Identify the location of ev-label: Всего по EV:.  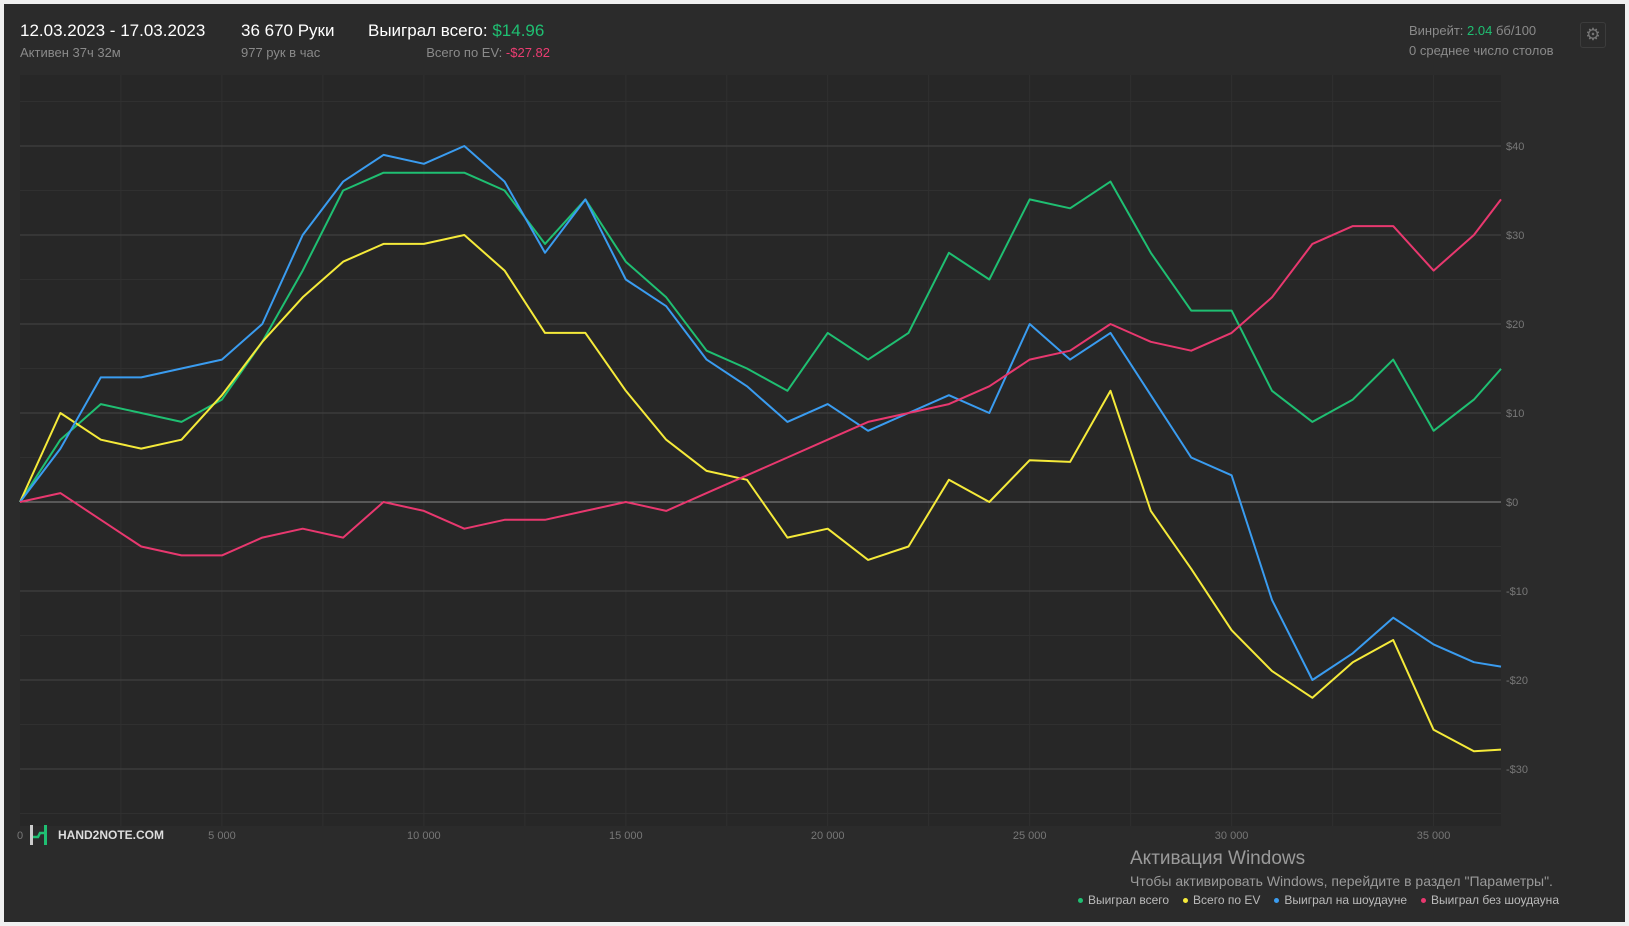
(464, 52).